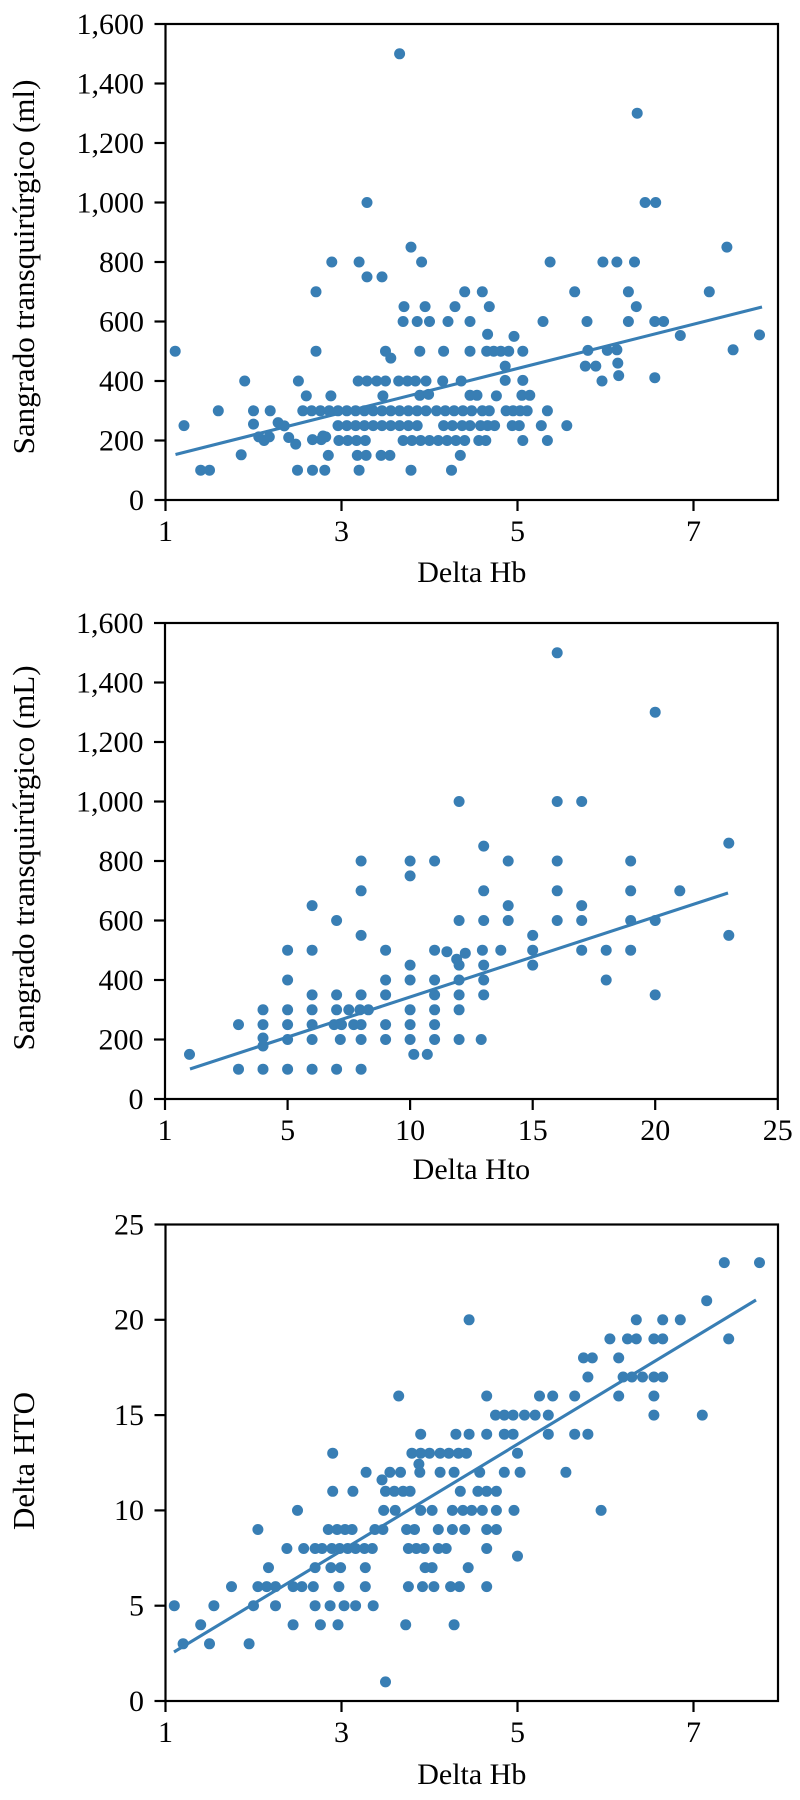  I want to click on svg-text: Sangrado transquirúrgico (mL), so click(23, 857).